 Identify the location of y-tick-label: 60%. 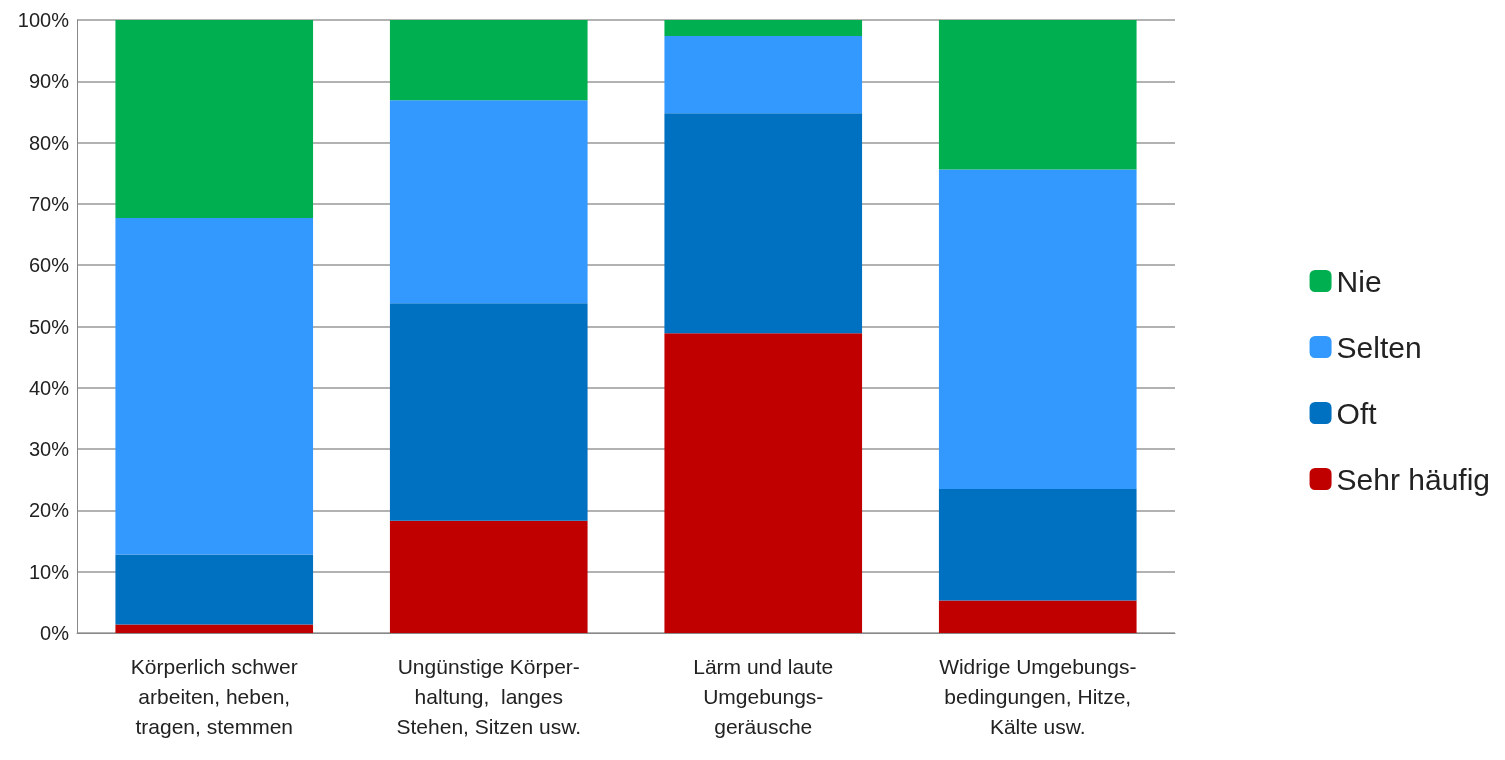
(49, 265).